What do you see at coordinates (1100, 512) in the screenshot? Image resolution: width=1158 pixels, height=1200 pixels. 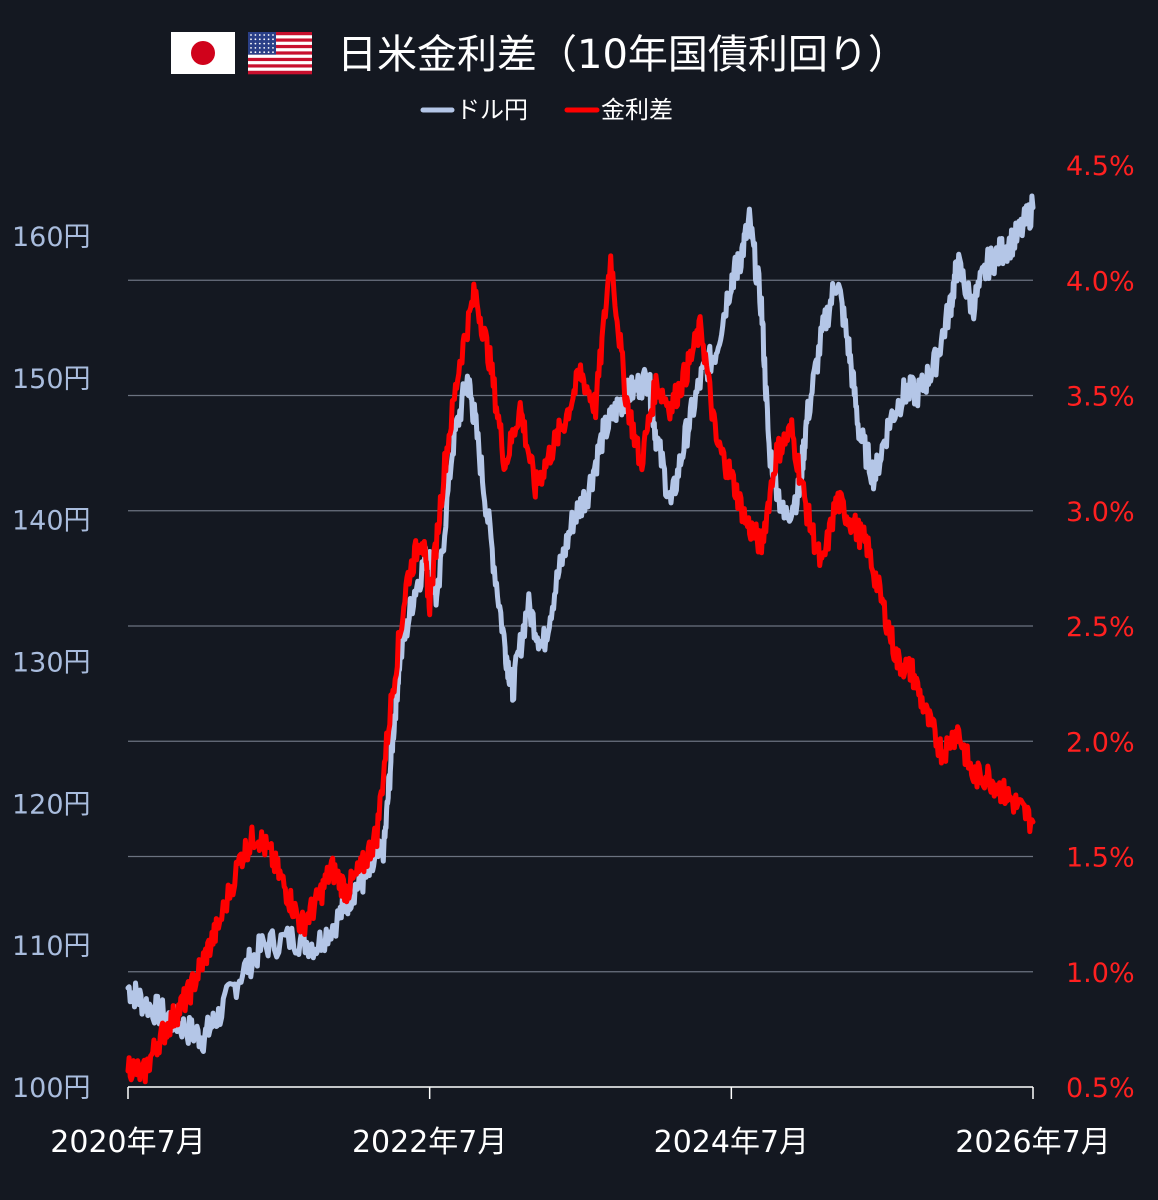 I see `right-tick-label: 3.0%` at bounding box center [1100, 512].